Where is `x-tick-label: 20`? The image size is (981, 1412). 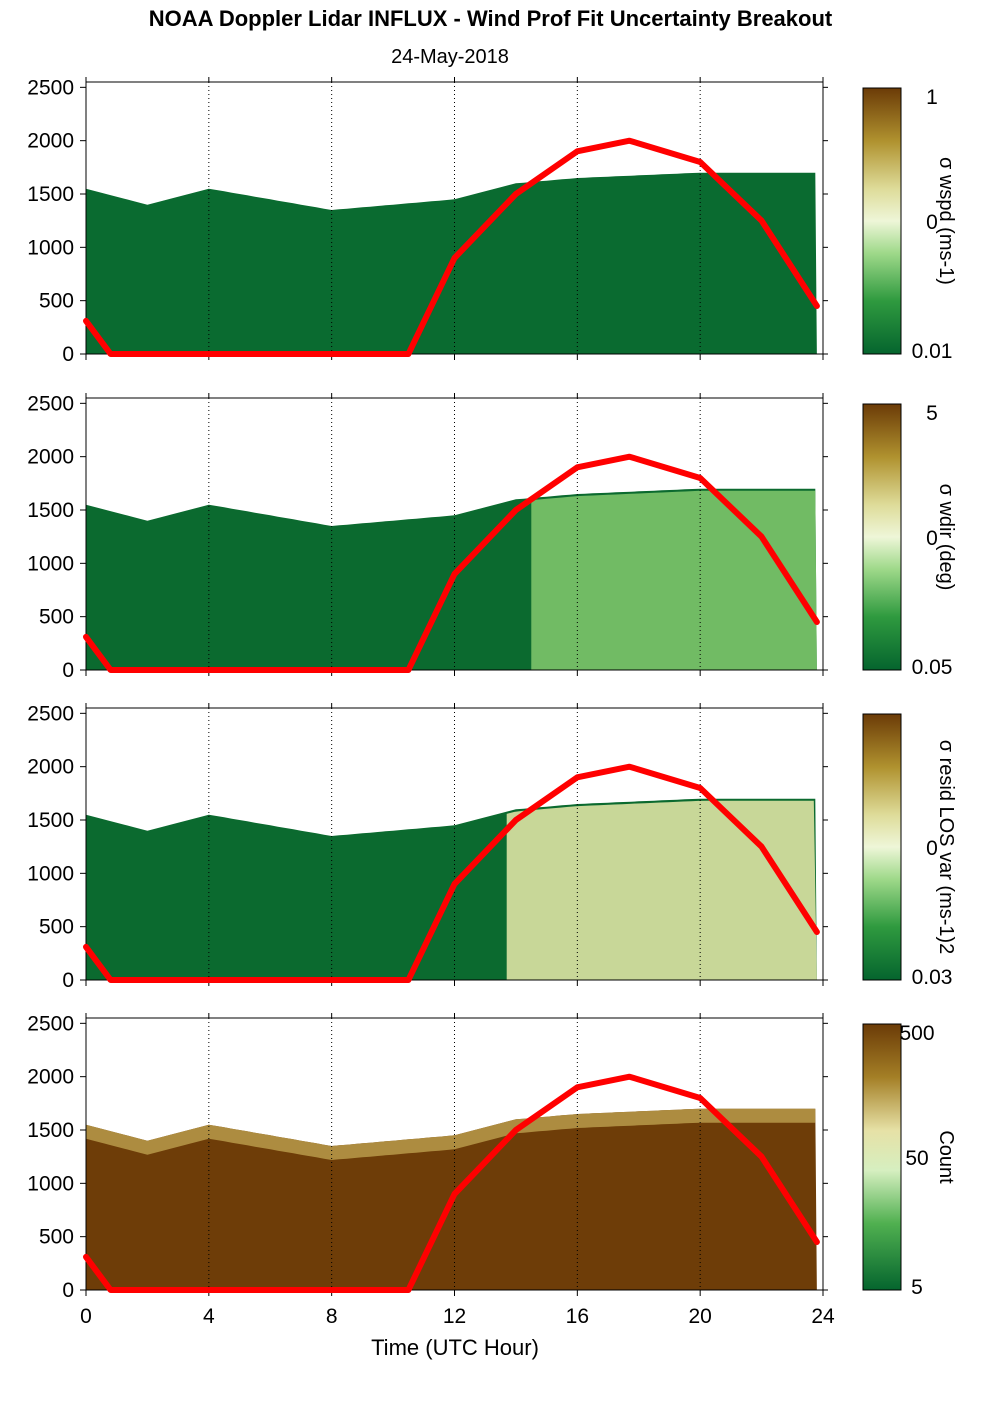
x-tick-label: 20 is located at coordinates (699, 1316).